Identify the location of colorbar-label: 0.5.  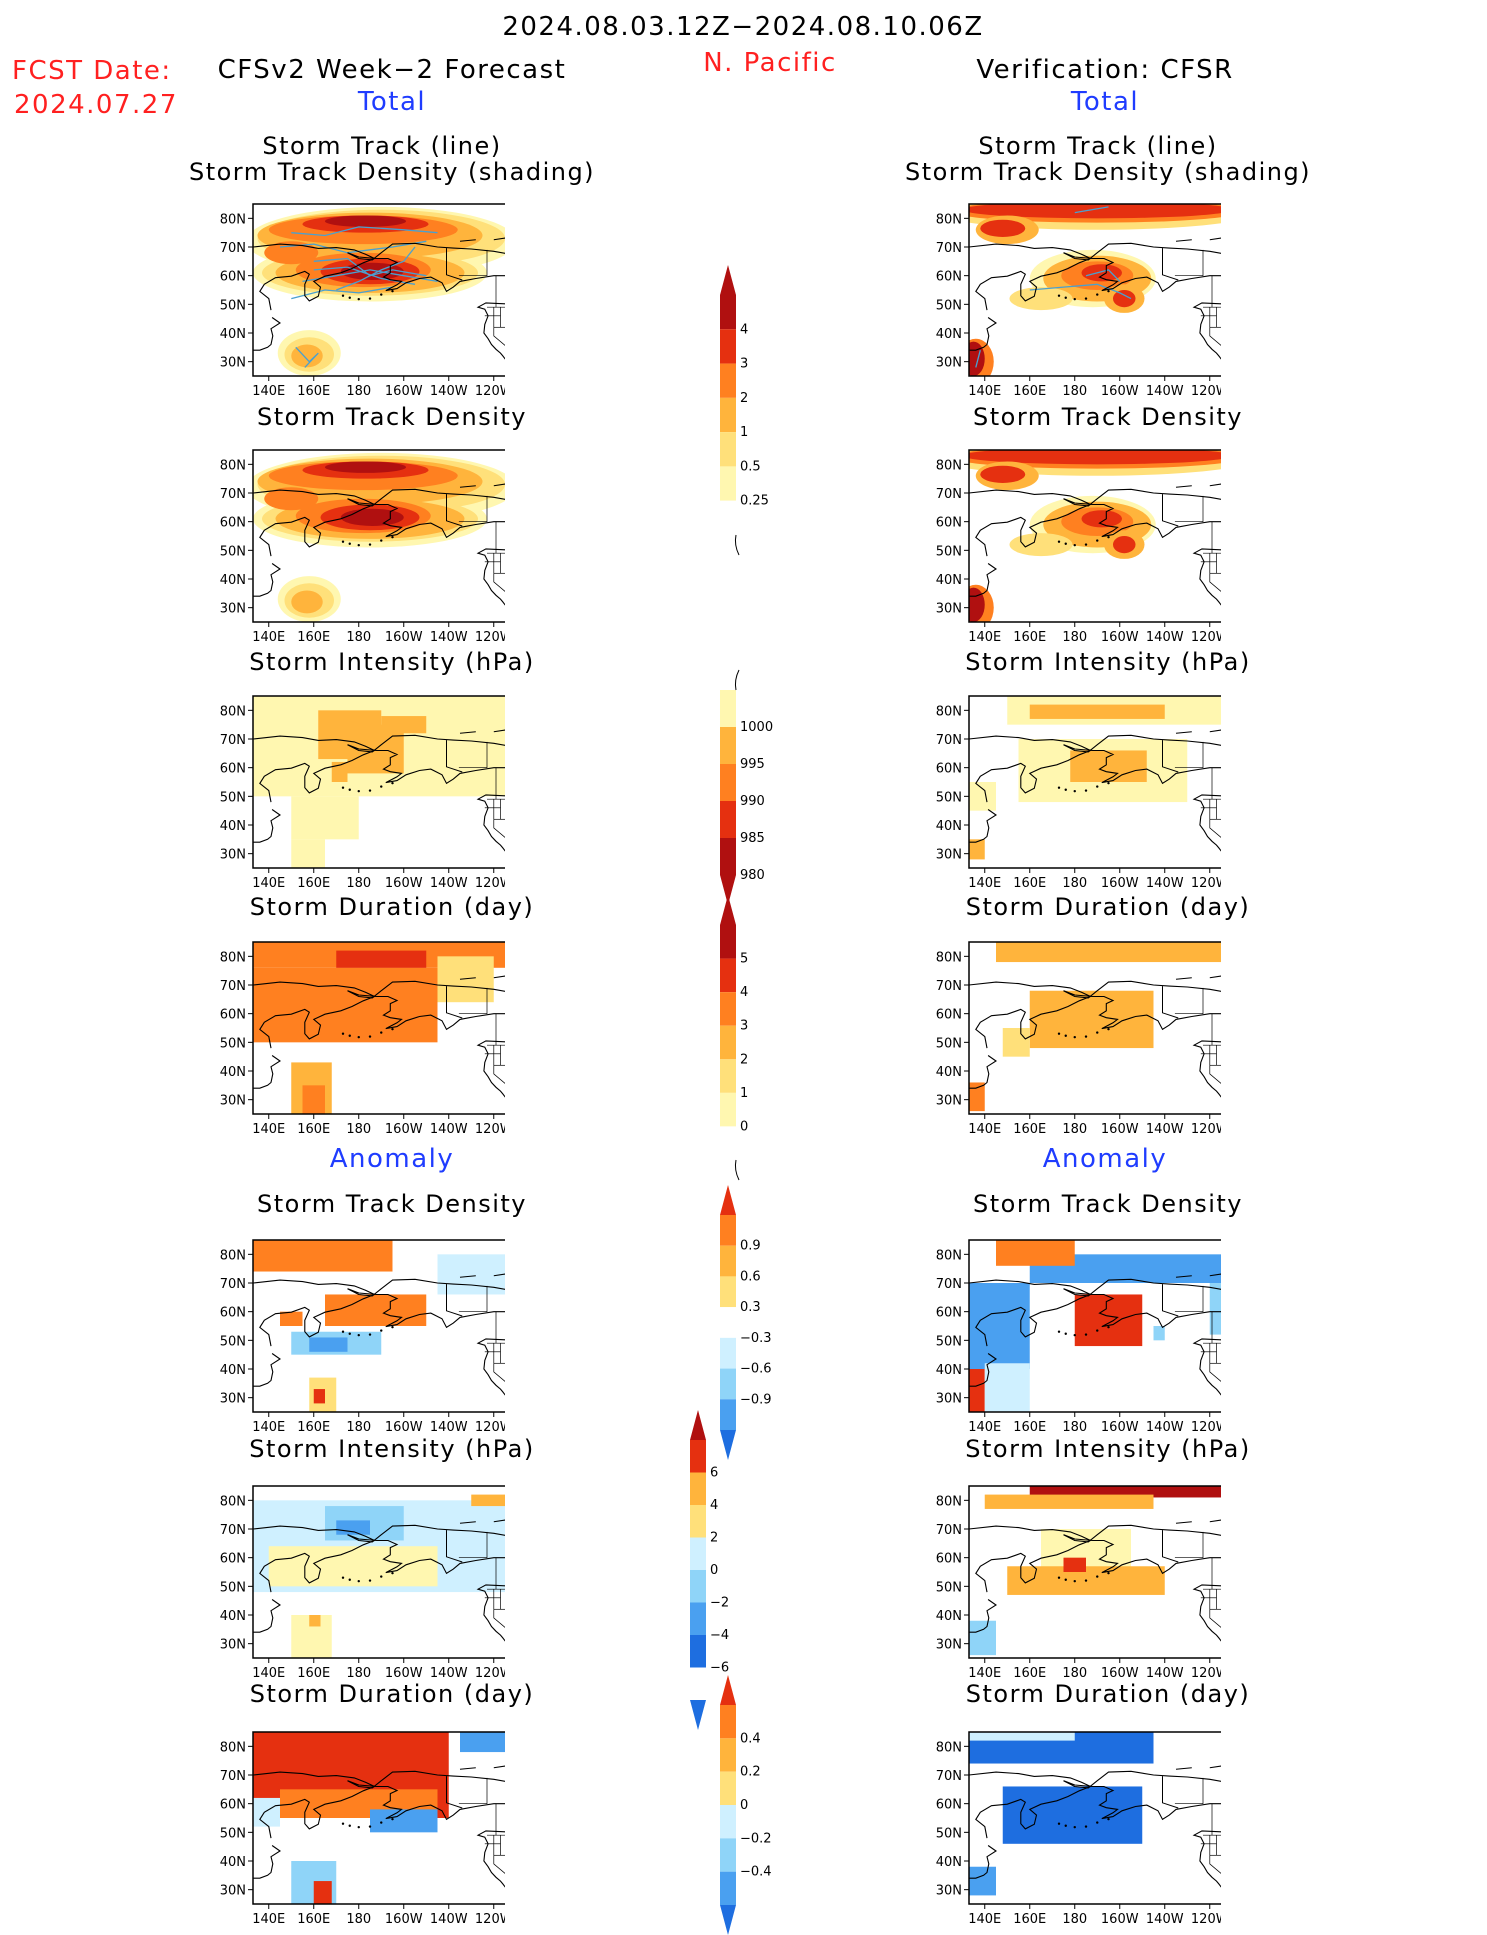
(750, 466).